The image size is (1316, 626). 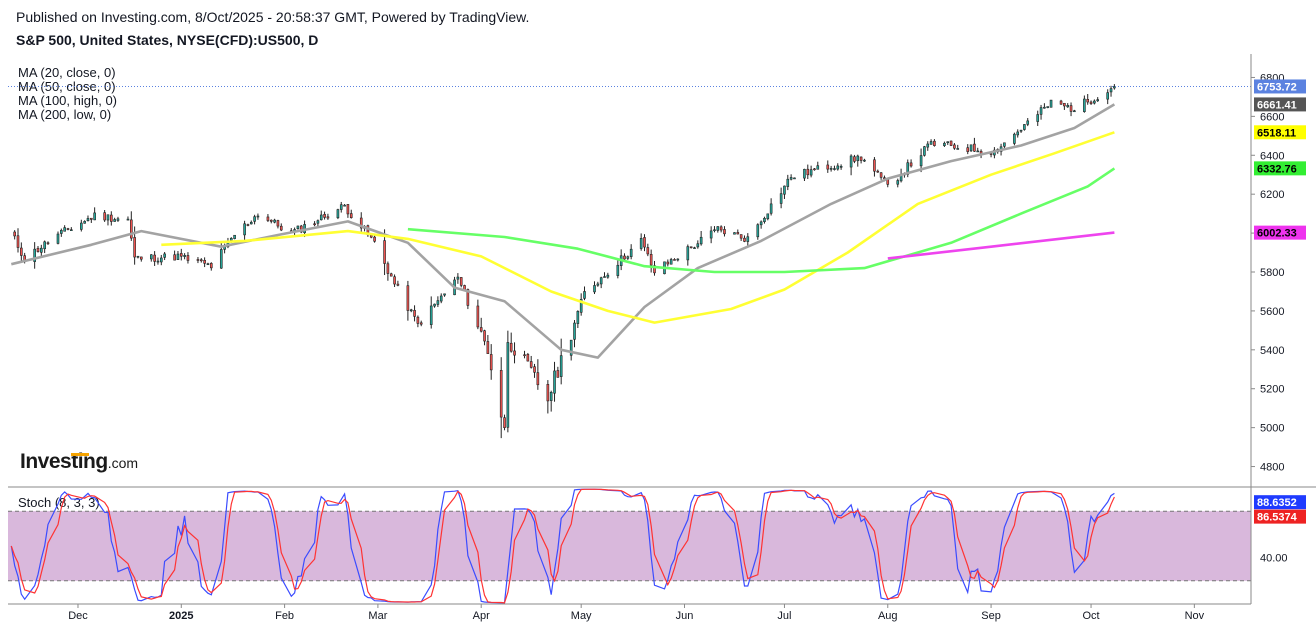 What do you see at coordinates (1272, 351) in the screenshot?
I see `price-tick-label: 5400` at bounding box center [1272, 351].